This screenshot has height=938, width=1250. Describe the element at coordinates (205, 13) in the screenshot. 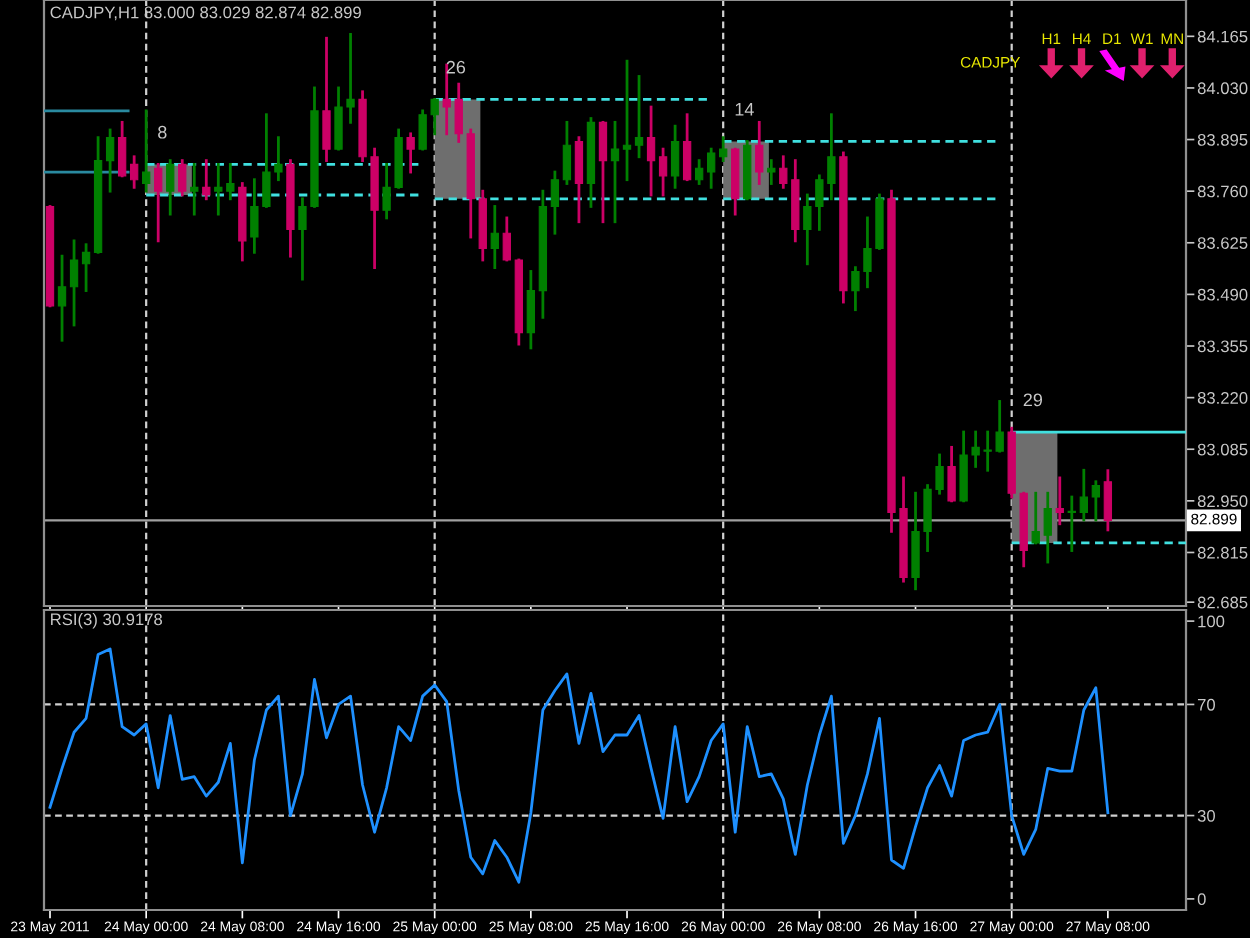

I see `chart-title: CADJPY,H1 83.000 83.029 82.874 82.899` at that location.